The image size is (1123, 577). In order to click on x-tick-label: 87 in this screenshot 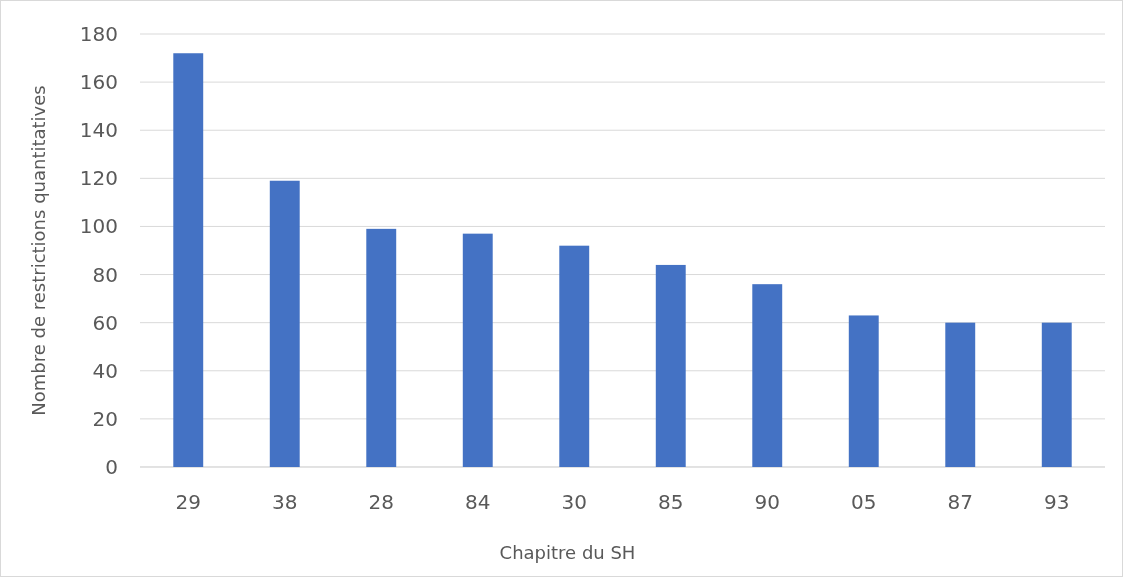, I will do `click(960, 502)`.